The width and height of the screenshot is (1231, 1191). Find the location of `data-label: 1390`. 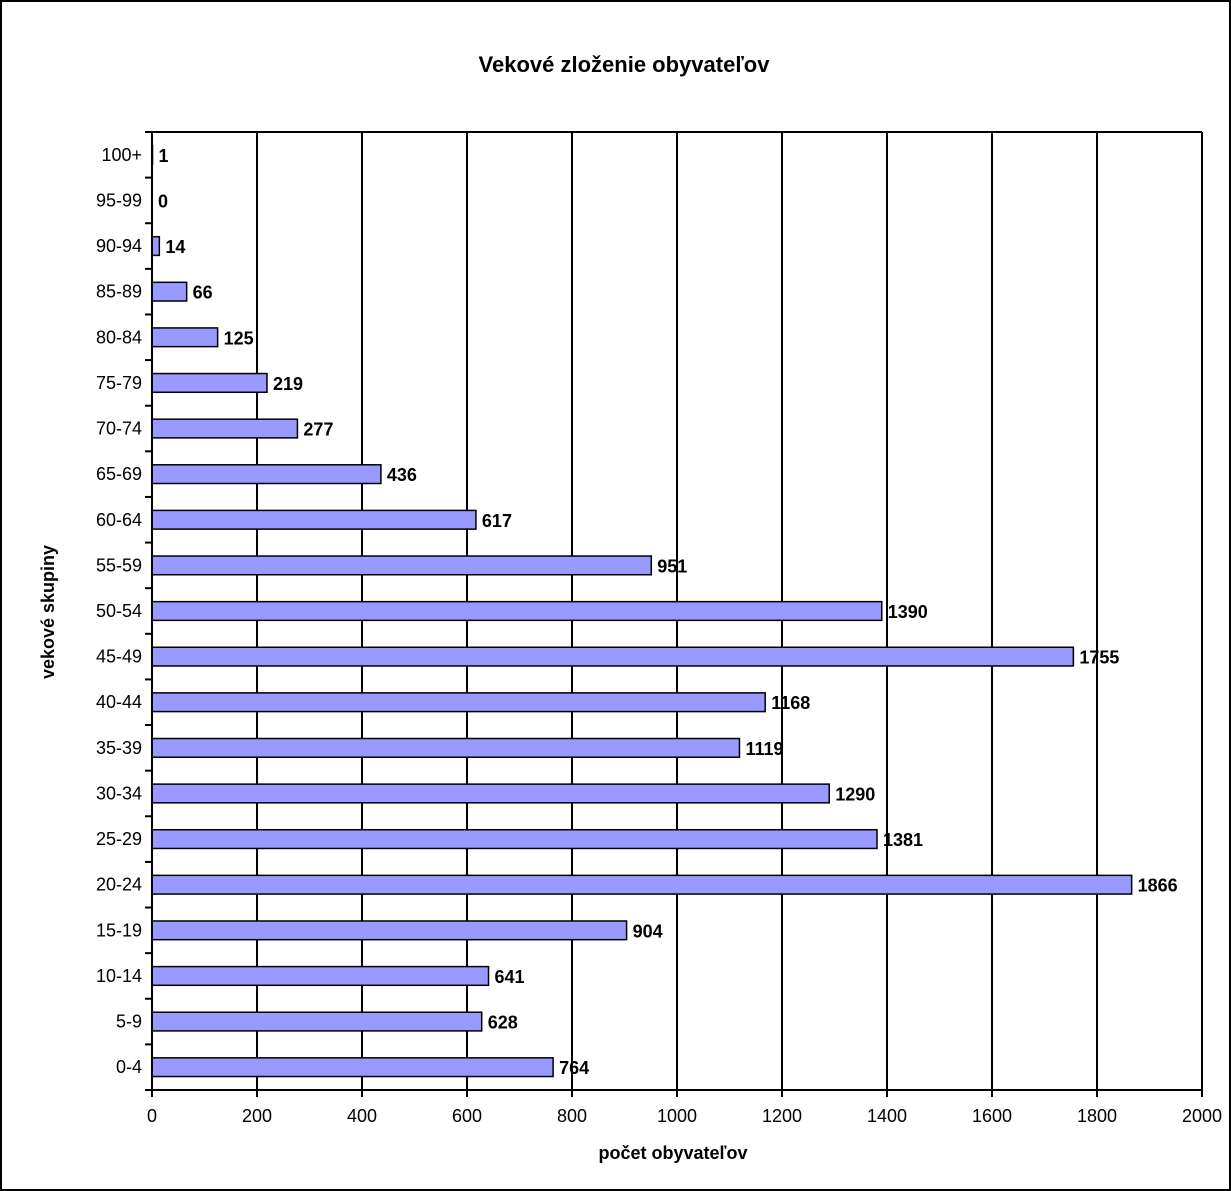

data-label: 1390 is located at coordinates (908, 612).